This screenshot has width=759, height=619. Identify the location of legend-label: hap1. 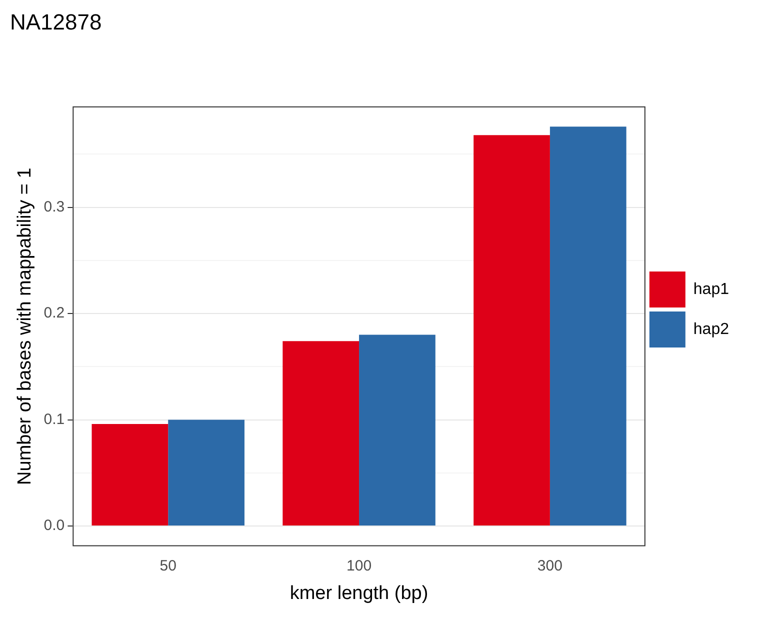
(711, 289).